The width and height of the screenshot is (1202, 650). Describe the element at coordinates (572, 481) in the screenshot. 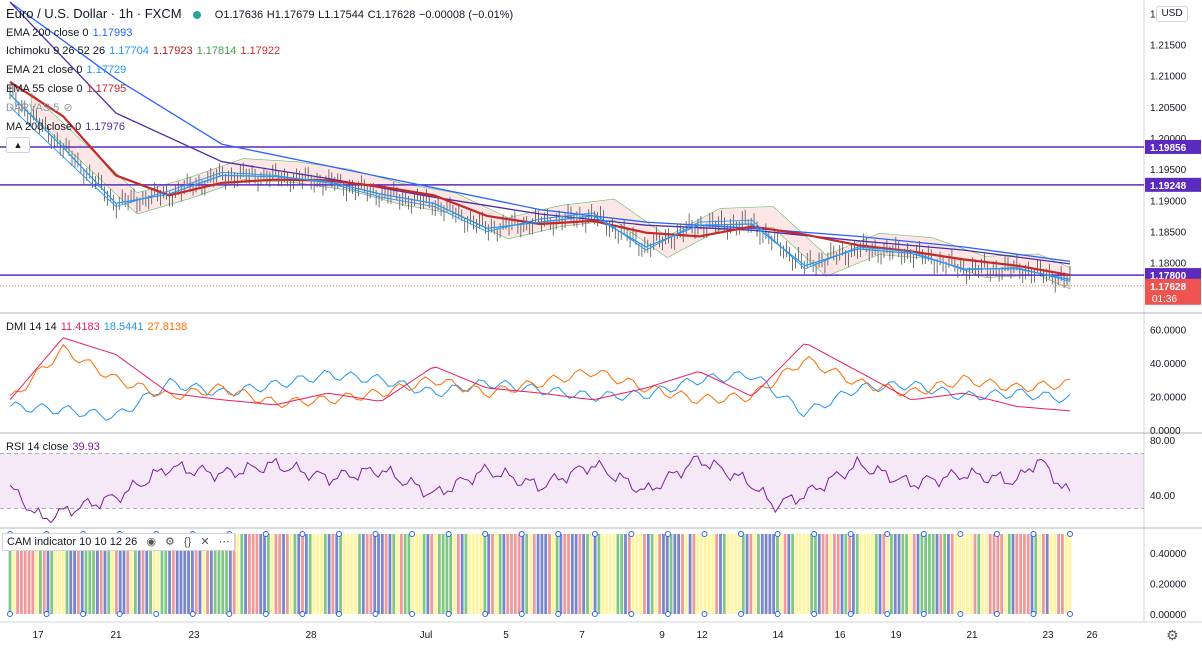

I see `rsi-band` at that location.